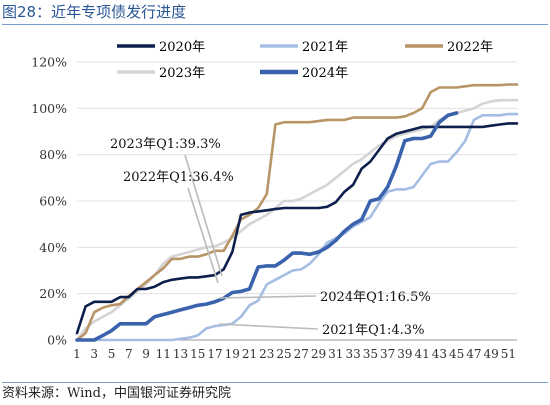 The height and width of the screenshot is (405, 550). I want to click on legend-label: 2020年, so click(182, 47).